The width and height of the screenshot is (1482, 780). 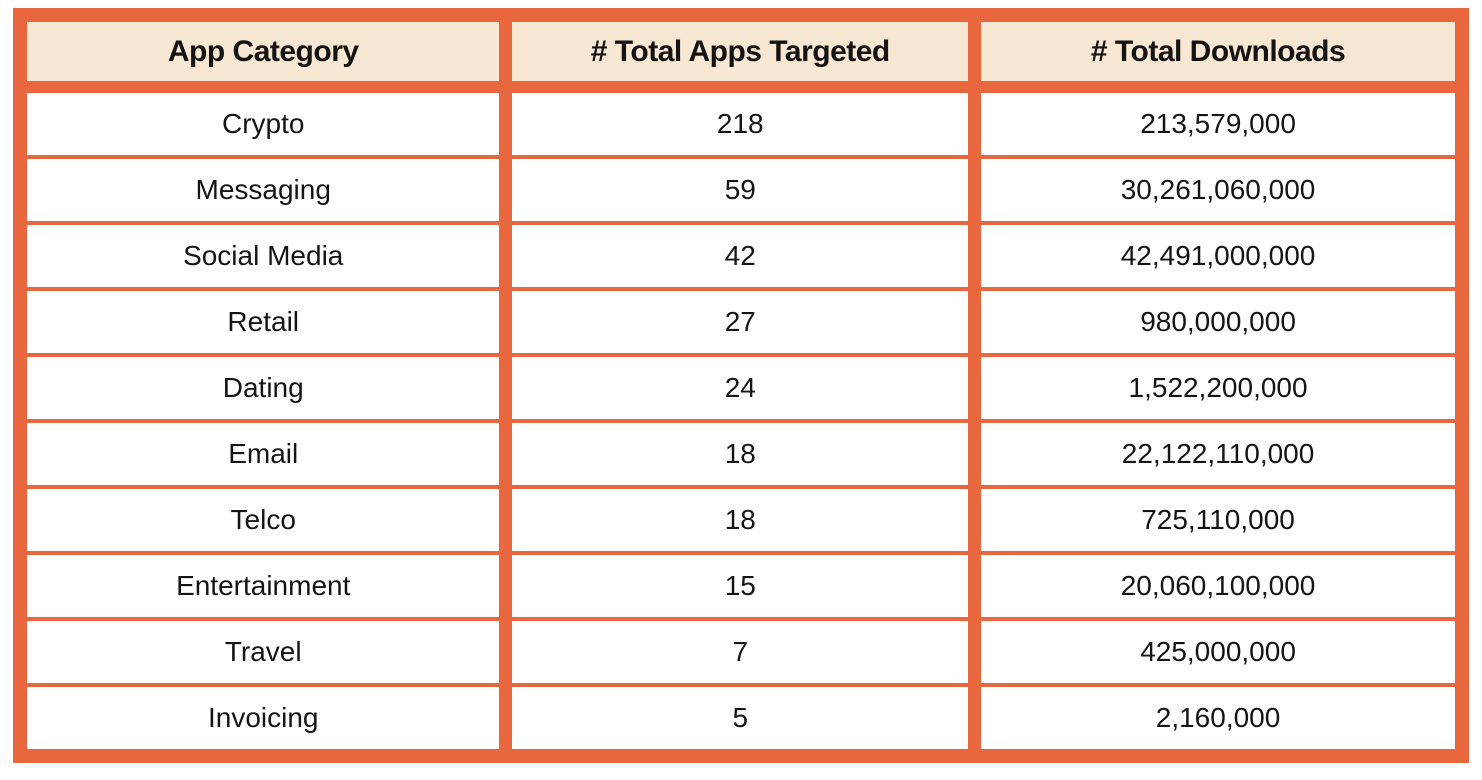 I want to click on downloads-cell: 42,491,000,000, so click(x=1215, y=255).